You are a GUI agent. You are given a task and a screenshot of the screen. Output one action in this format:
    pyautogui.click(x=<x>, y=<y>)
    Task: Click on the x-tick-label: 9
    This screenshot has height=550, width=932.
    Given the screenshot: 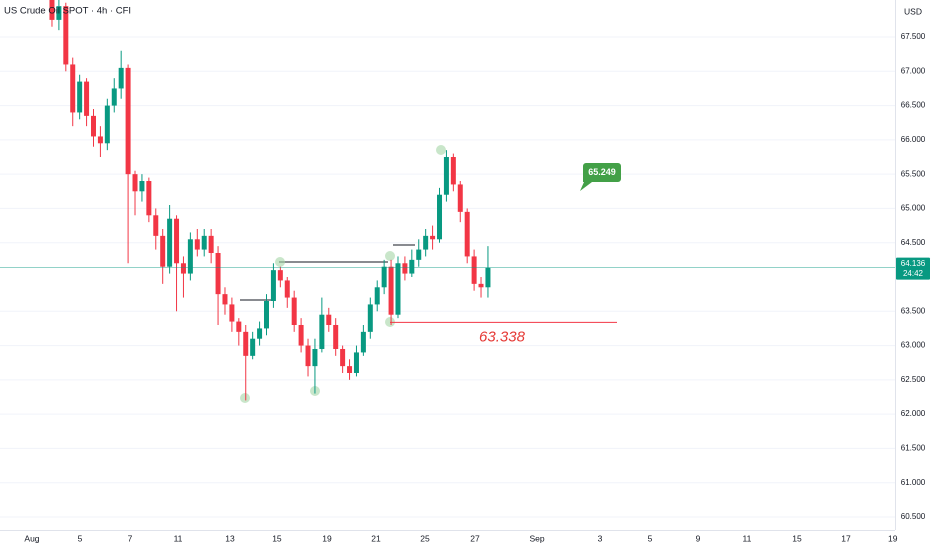 What is the action you would take?
    pyautogui.click(x=698, y=538)
    